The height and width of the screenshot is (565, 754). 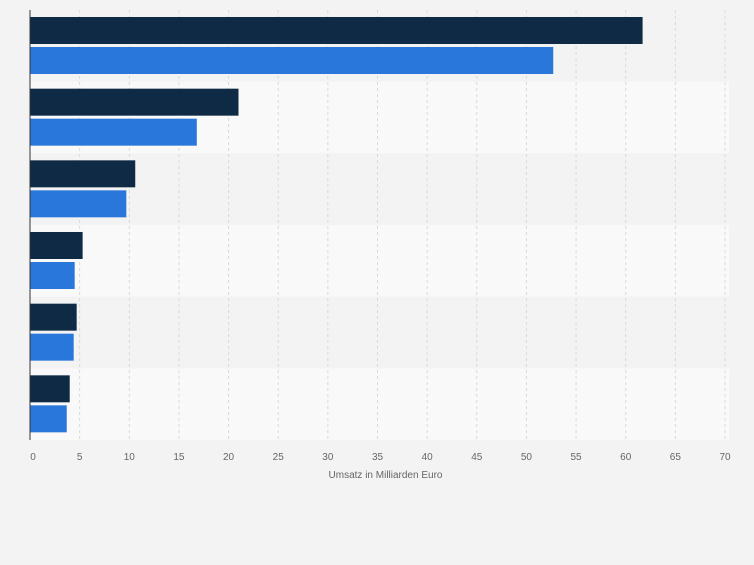 What do you see at coordinates (229, 457) in the screenshot?
I see `x-tick-label: 20` at bounding box center [229, 457].